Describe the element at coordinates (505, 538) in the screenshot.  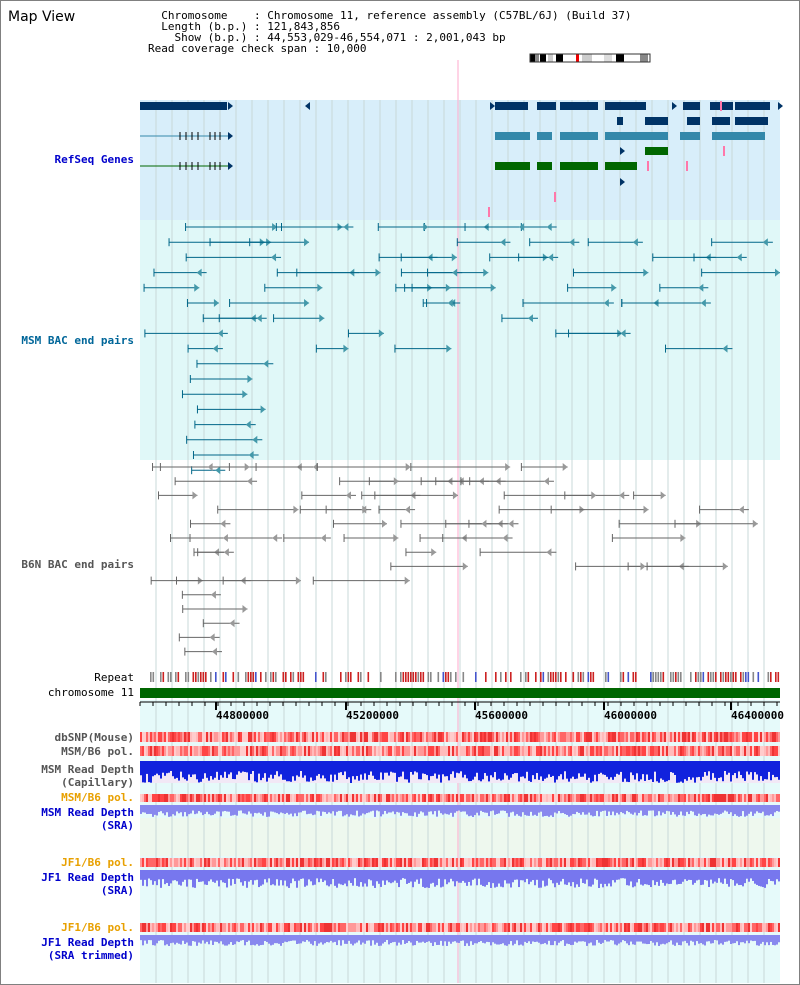
I see `b6n-bac-end-arrow` at that location.